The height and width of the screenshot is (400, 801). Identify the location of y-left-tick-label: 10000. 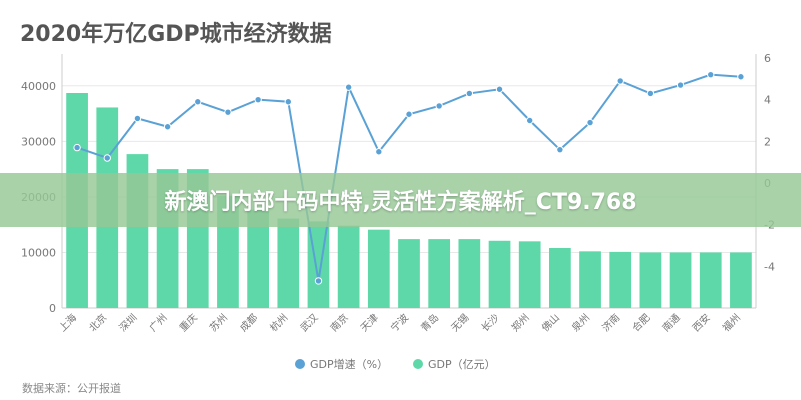
(38, 252).